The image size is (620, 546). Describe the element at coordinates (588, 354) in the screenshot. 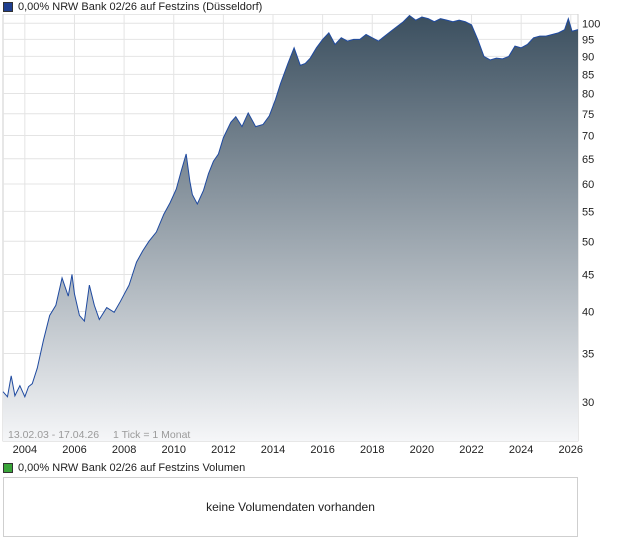

I see `y-tick-label: 35` at that location.